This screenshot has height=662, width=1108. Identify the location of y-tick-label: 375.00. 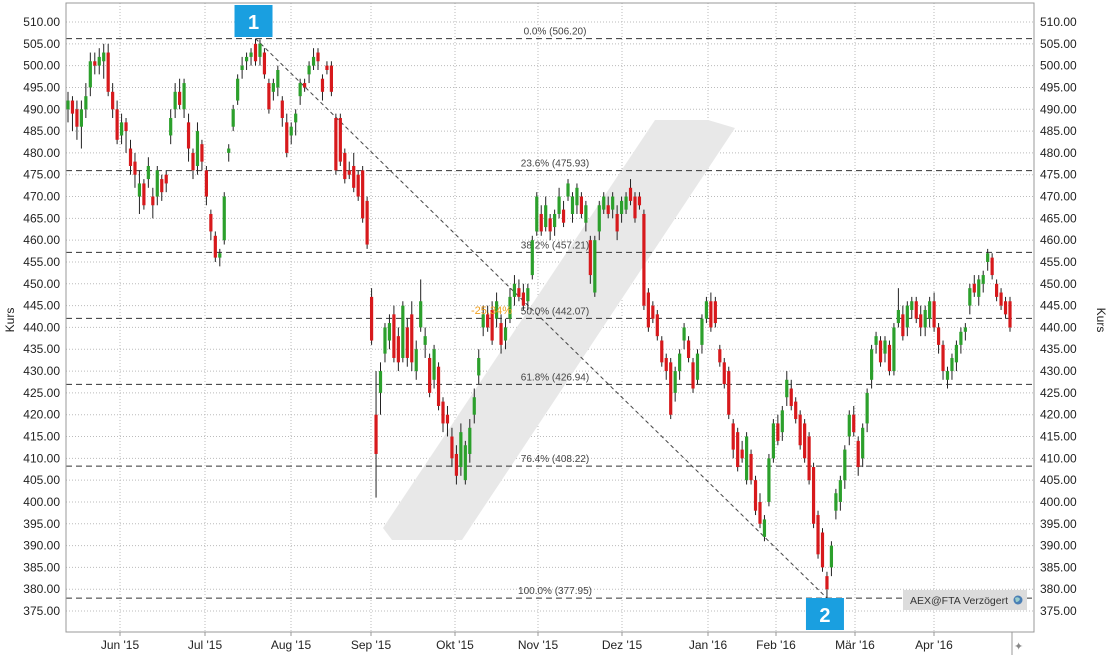
(41, 611).